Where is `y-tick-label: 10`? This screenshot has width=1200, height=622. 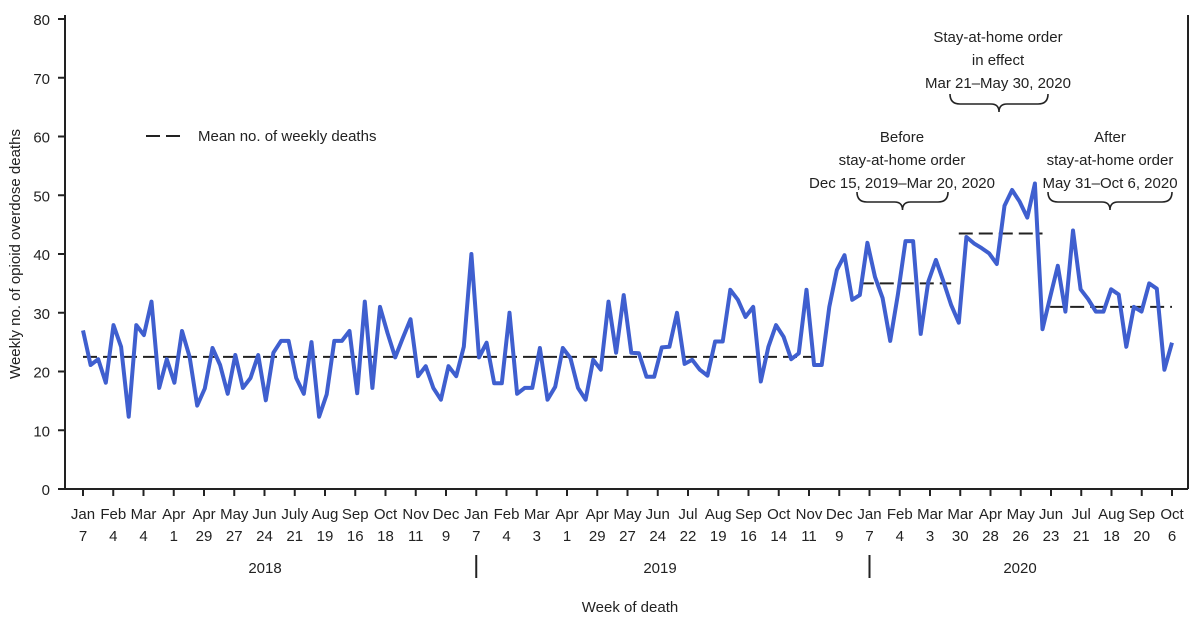 y-tick-label: 10 is located at coordinates (41, 431).